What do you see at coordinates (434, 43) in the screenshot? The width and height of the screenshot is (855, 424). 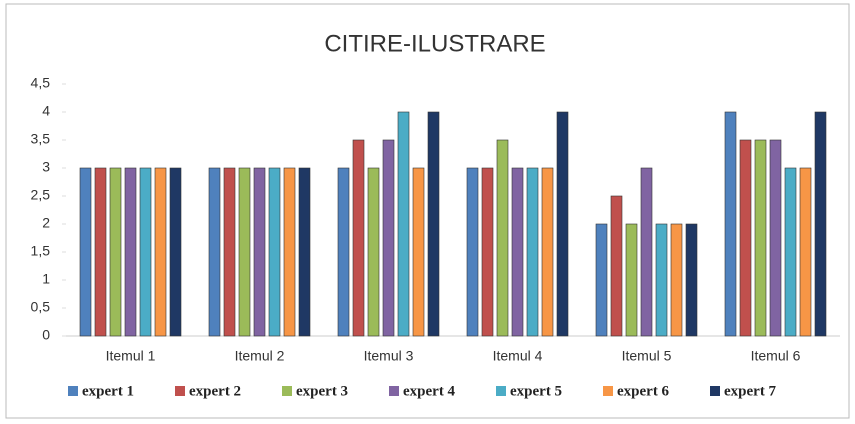 I see `chart-title: CITIRE-ILUSTRARE` at bounding box center [434, 43].